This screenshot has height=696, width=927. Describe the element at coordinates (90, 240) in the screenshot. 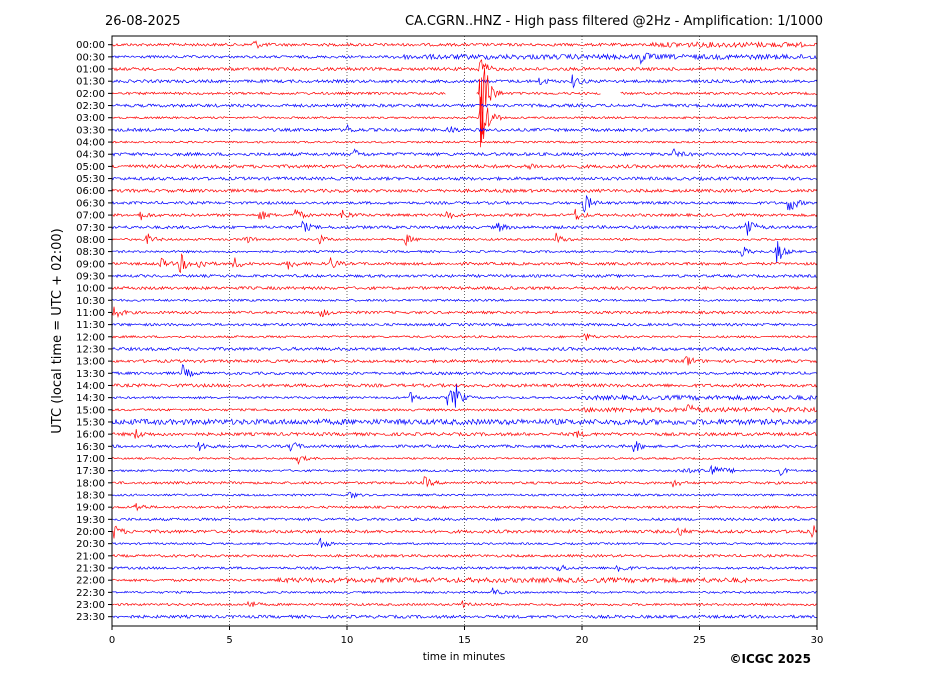

I see `y-tick-label: 08:00` at that location.